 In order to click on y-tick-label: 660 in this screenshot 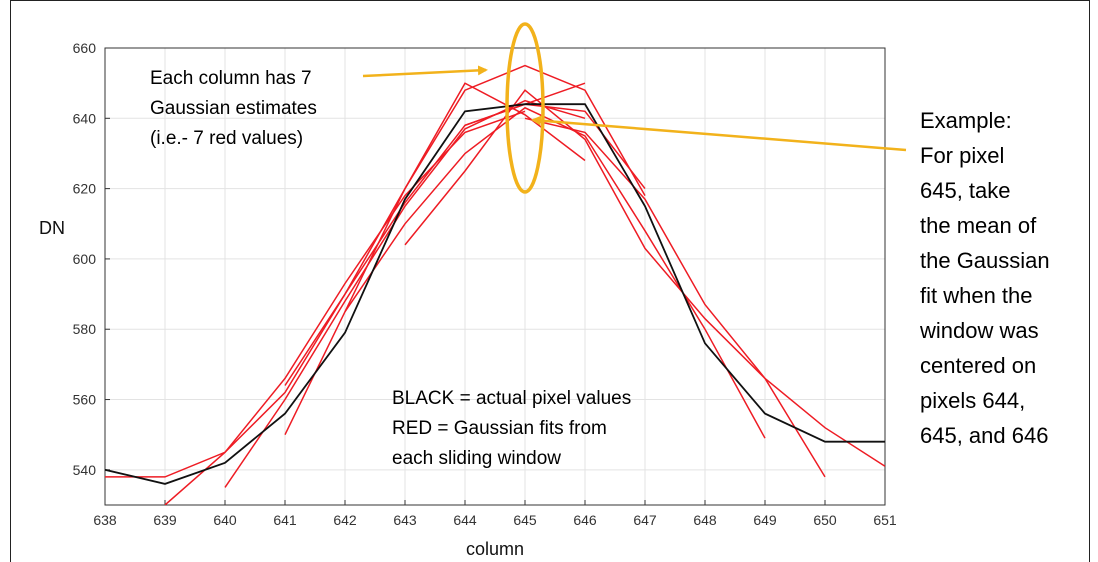, I will do `click(85, 48)`.